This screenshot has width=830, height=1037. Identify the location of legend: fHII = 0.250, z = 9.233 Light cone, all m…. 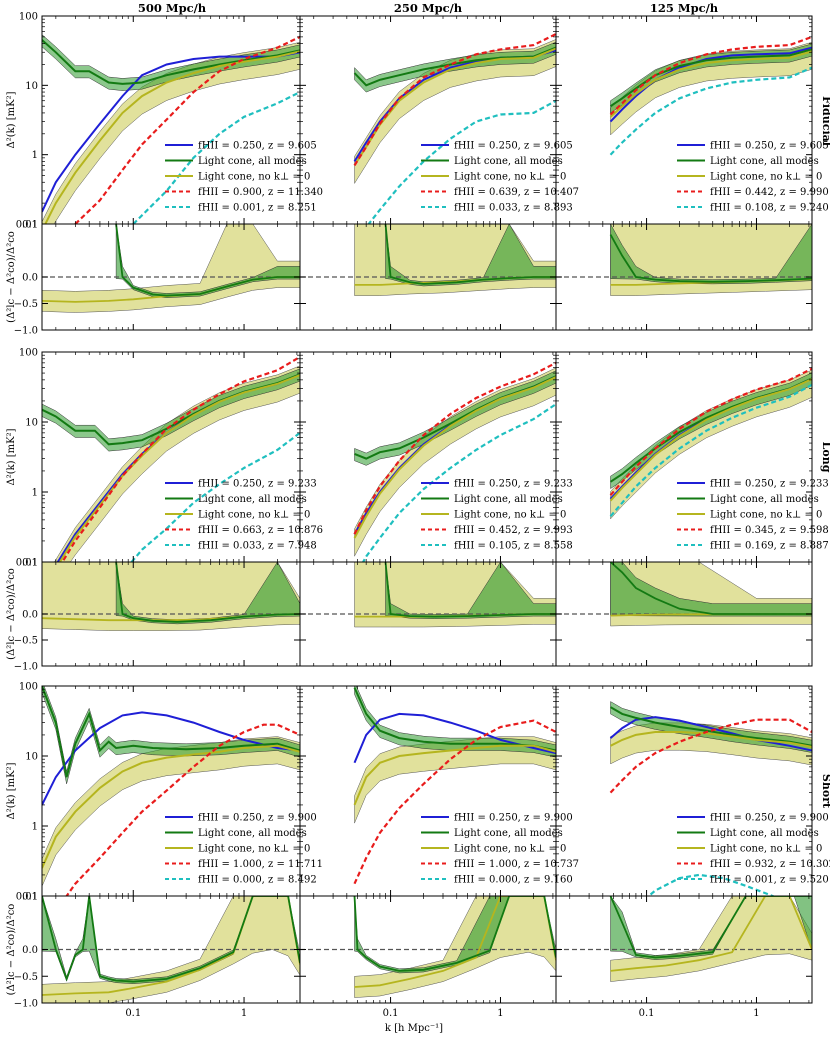
(753, 515).